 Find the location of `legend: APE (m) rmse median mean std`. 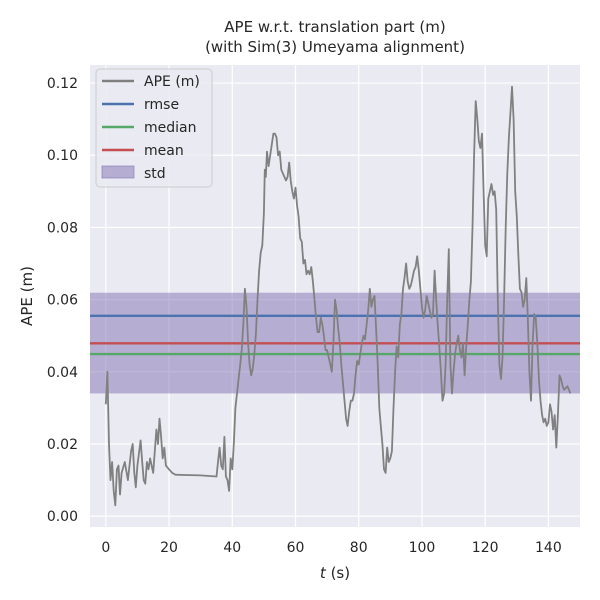

legend: APE (m) rmse median mean std is located at coordinates (154, 128).